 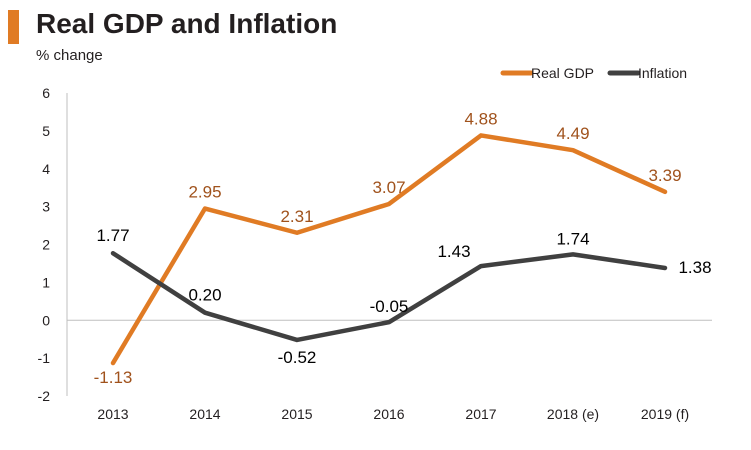 What do you see at coordinates (204, 192) in the screenshot?
I see `real-gdp-data-label: 2.95` at bounding box center [204, 192].